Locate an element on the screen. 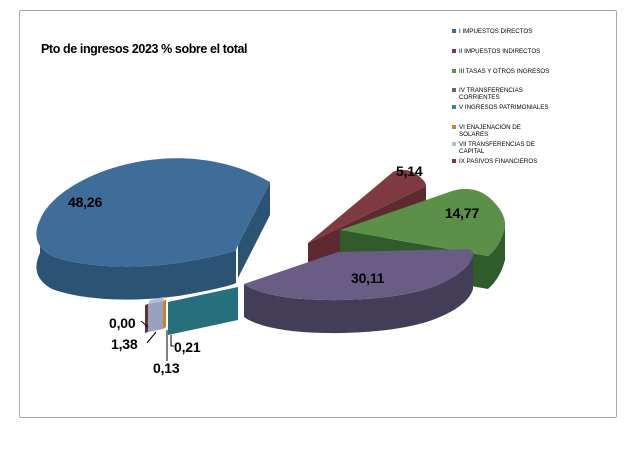 The width and height of the screenshot is (640, 452). slice-vi-enajenacion-solares-side is located at coordinates (164, 314).